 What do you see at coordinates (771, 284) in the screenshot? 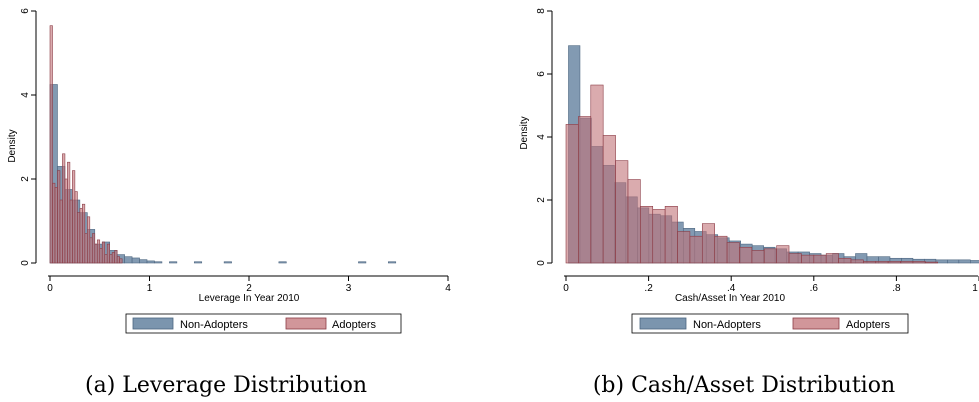
I see `panel-b-x-axis: 0 .2 .4 .6 .8 1` at bounding box center [771, 284].